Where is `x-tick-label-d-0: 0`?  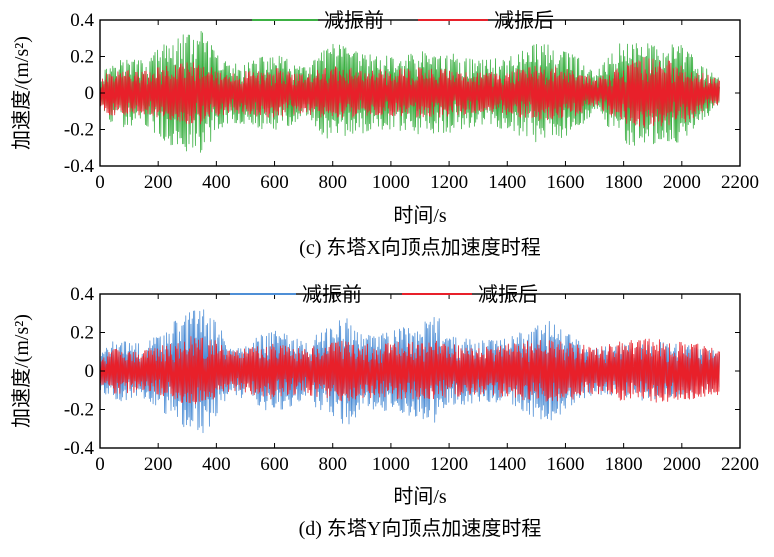 x-tick-label-d-0: 0 is located at coordinates (100, 464).